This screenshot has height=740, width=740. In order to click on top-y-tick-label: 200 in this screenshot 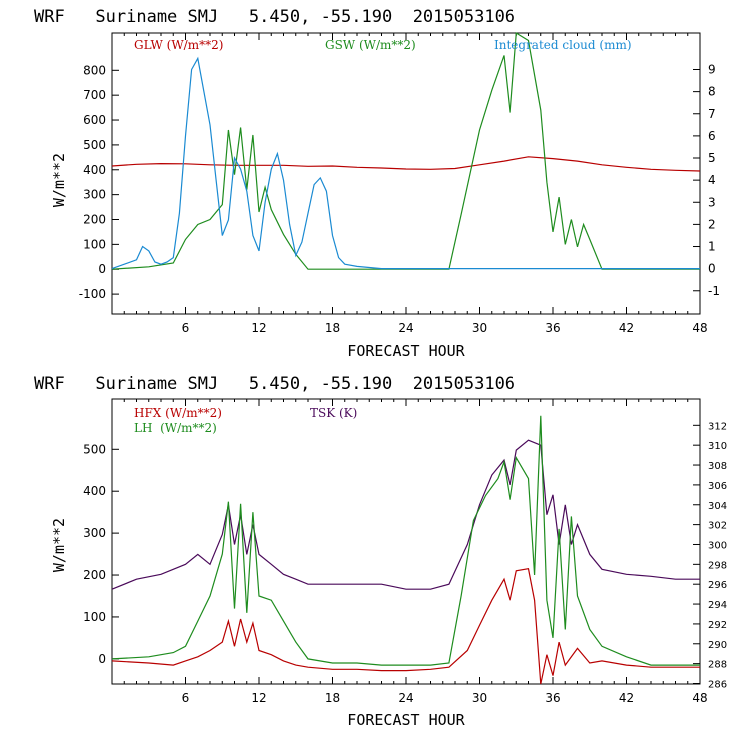, I will do `click(94, 220)`.